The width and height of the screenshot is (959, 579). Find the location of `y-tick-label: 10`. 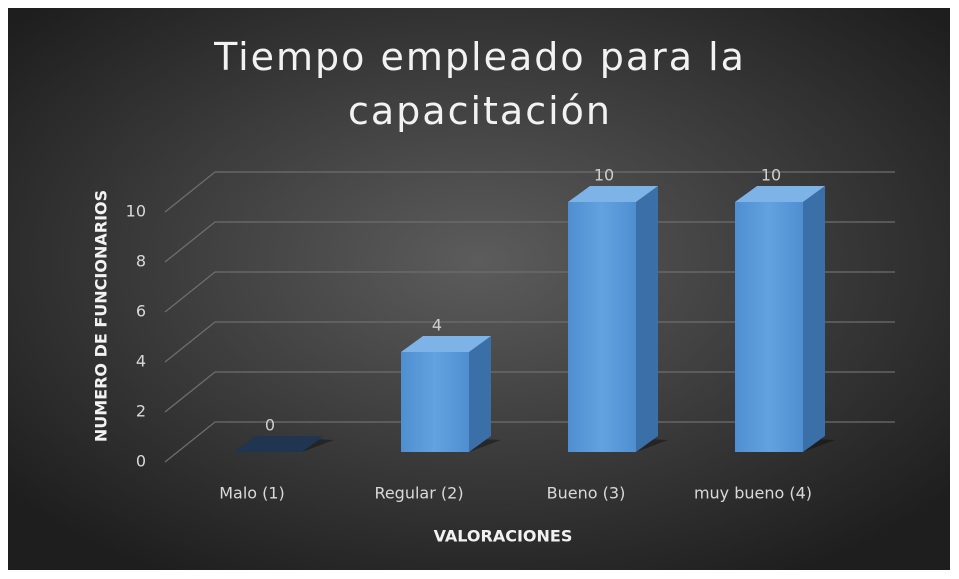

y-tick-label: 10 is located at coordinates (136, 211).